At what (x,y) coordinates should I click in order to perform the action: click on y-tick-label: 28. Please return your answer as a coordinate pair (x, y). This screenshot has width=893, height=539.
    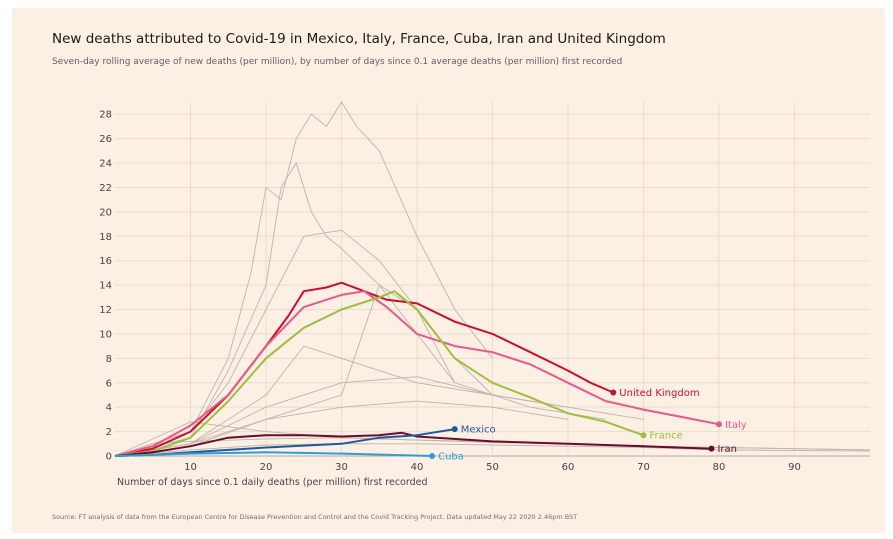
    Looking at the image, I should click on (105, 115).